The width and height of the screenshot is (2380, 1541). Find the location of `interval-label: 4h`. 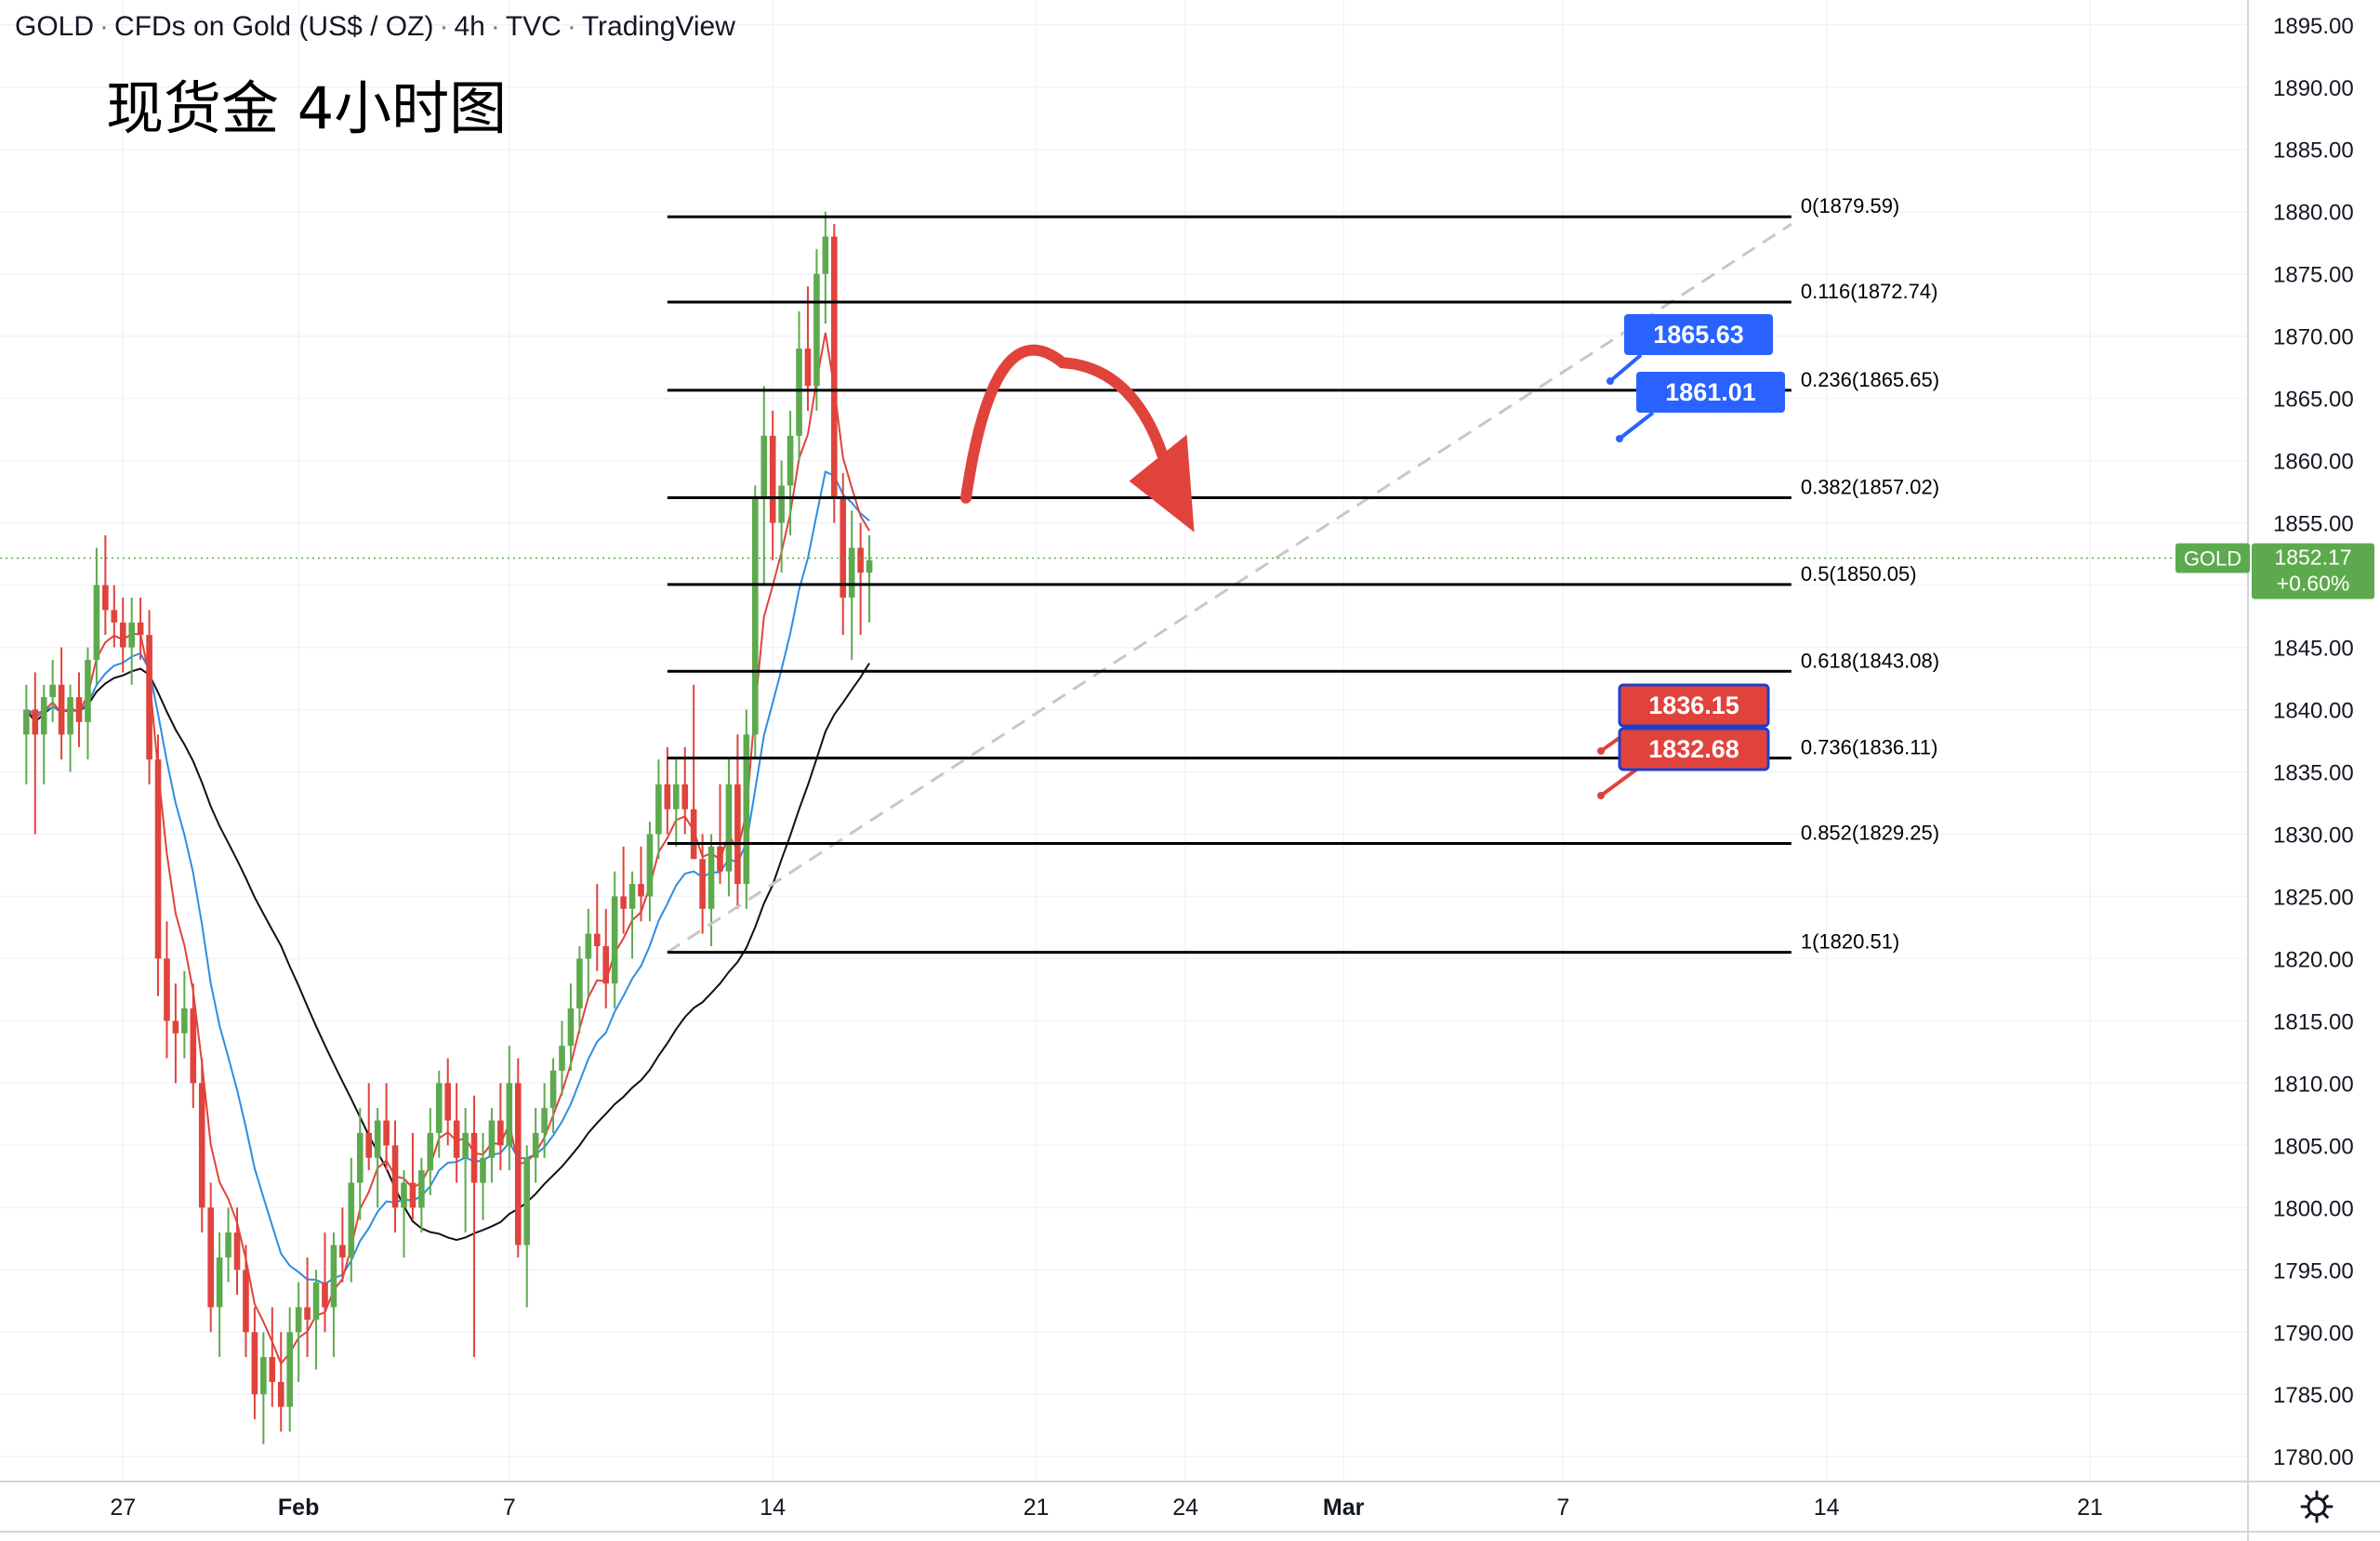

interval-label: 4h is located at coordinates (469, 26).